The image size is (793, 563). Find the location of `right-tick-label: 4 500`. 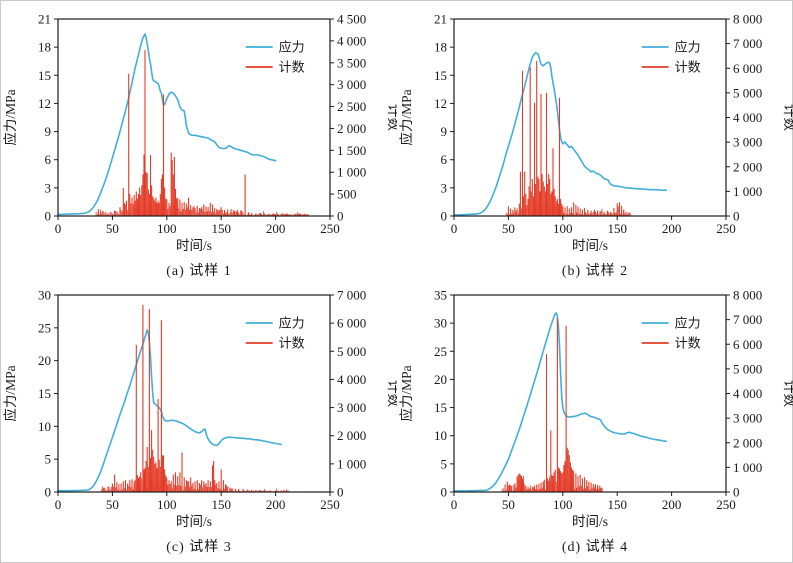

right-tick-label: 4 500 is located at coordinates (351, 19).